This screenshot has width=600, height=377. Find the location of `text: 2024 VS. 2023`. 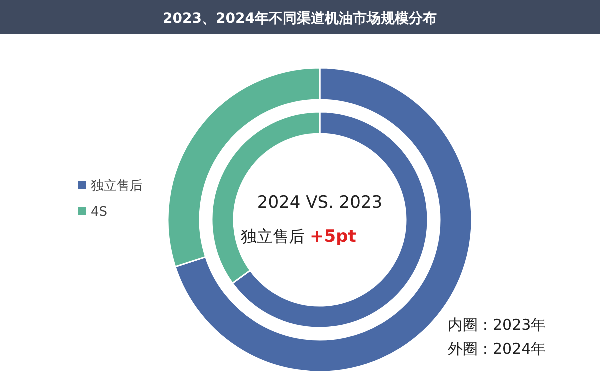

text: 2024 VS. 2023 is located at coordinates (320, 203).